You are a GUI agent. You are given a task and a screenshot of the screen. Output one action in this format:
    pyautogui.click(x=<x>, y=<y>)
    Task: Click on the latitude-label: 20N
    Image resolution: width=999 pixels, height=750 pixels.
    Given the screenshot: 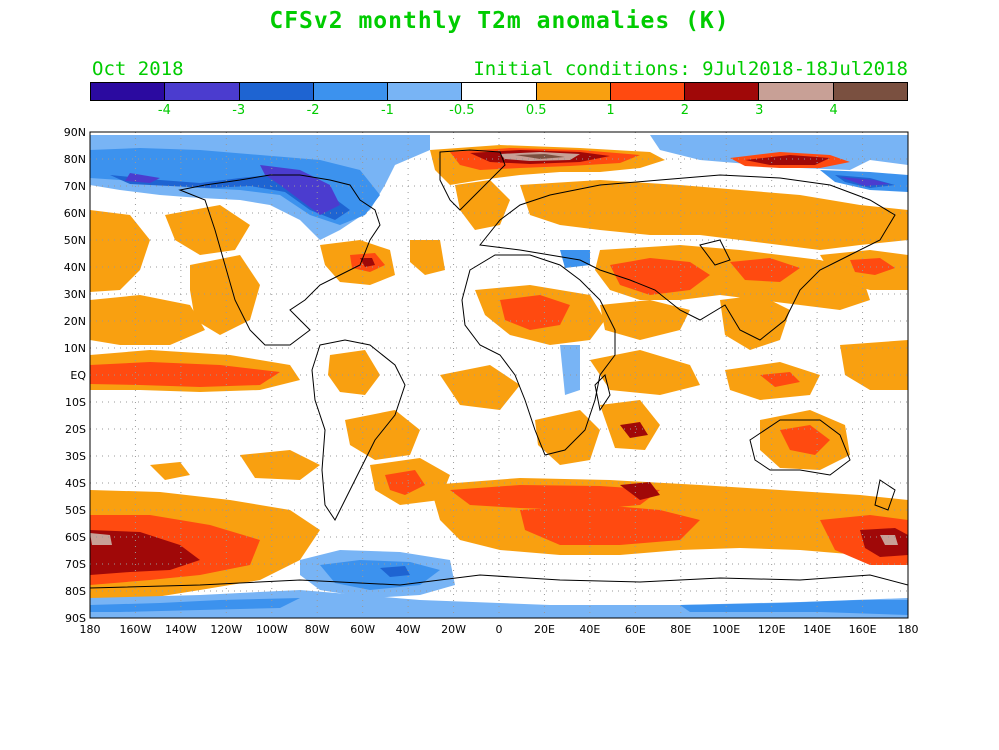 What is the action you would take?
    pyautogui.click(x=75, y=321)
    